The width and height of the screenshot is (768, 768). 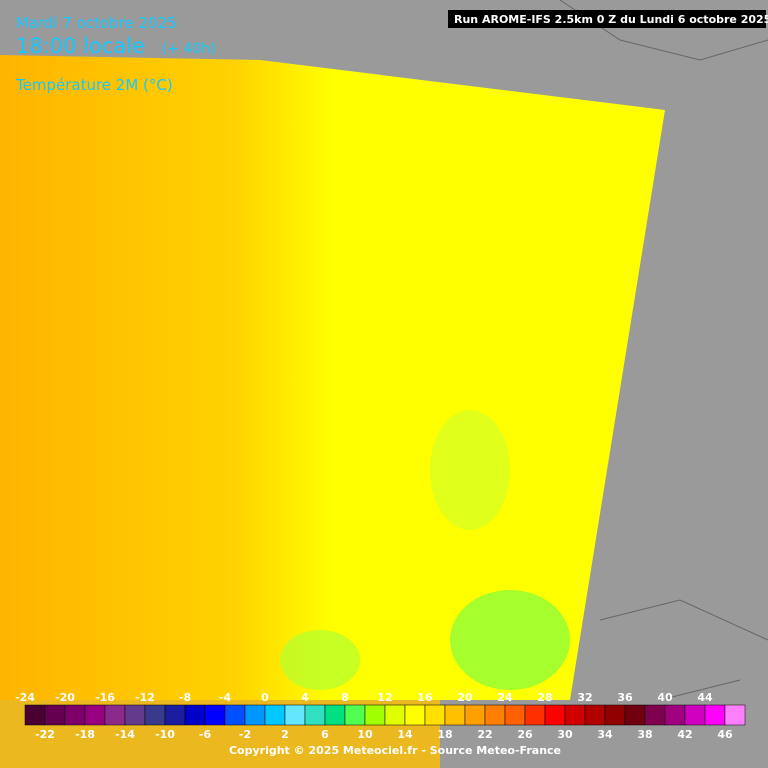 I want to click on colorbar-label: -8, so click(x=185, y=697).